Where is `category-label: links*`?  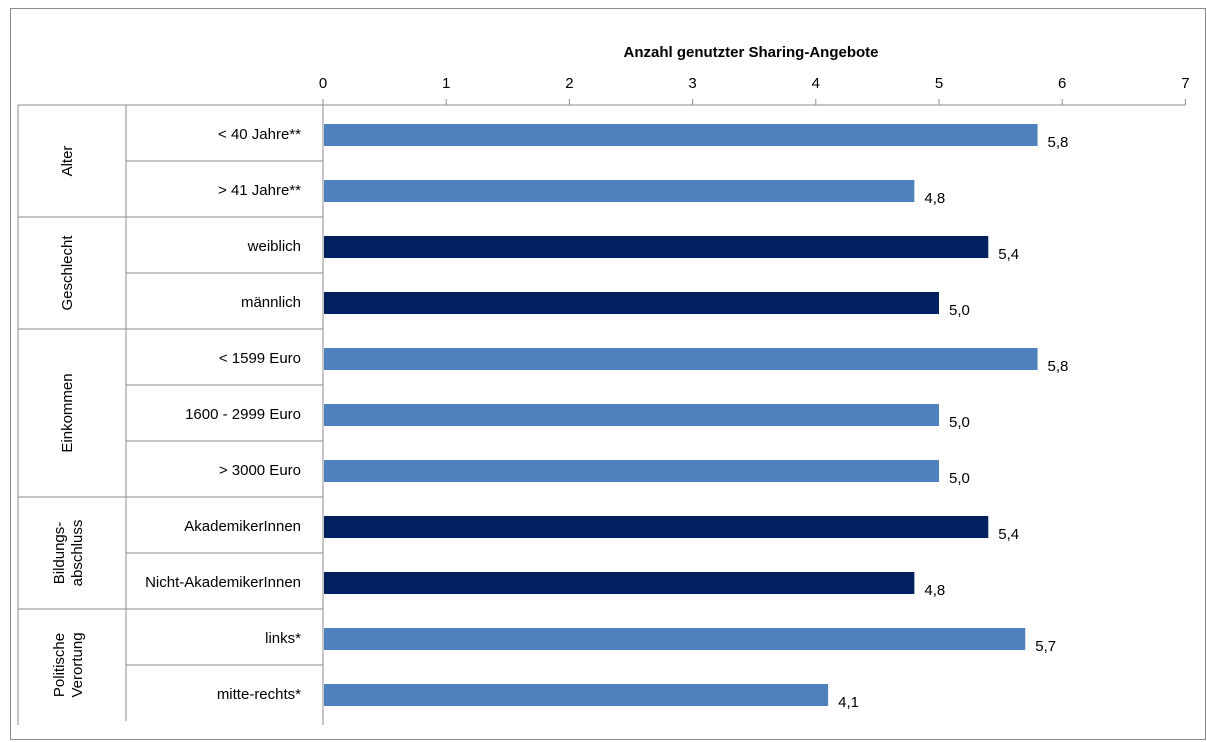
category-label: links* is located at coordinates (283, 638).